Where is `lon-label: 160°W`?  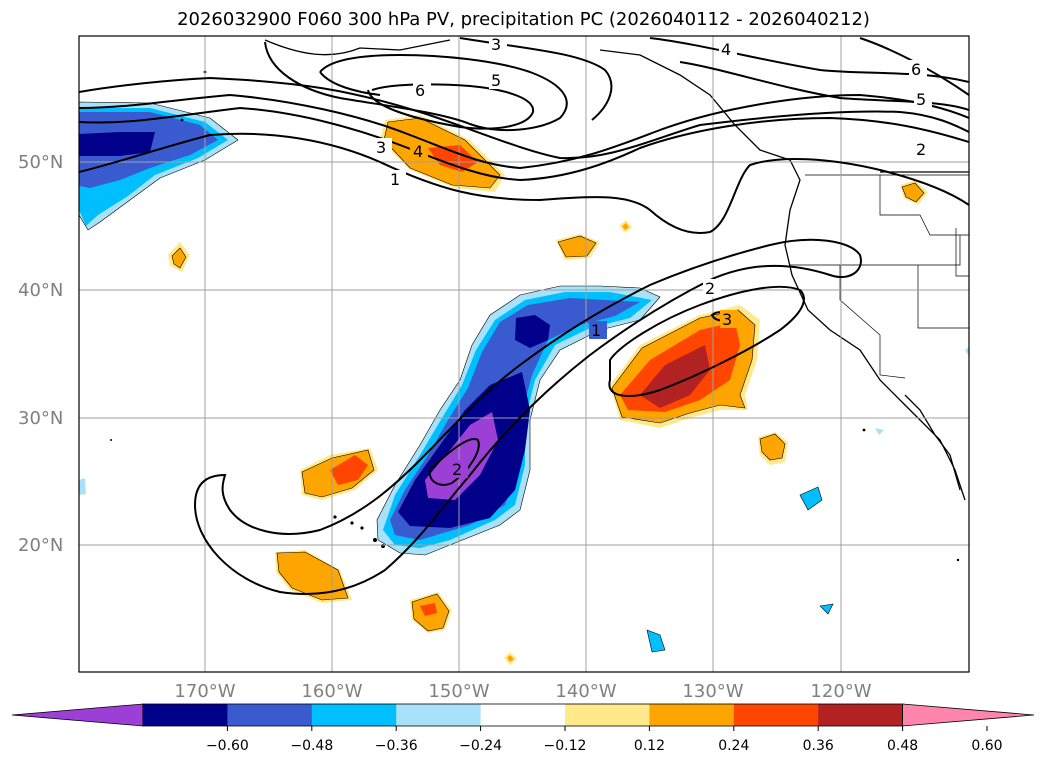 lon-label: 160°W is located at coordinates (331, 691).